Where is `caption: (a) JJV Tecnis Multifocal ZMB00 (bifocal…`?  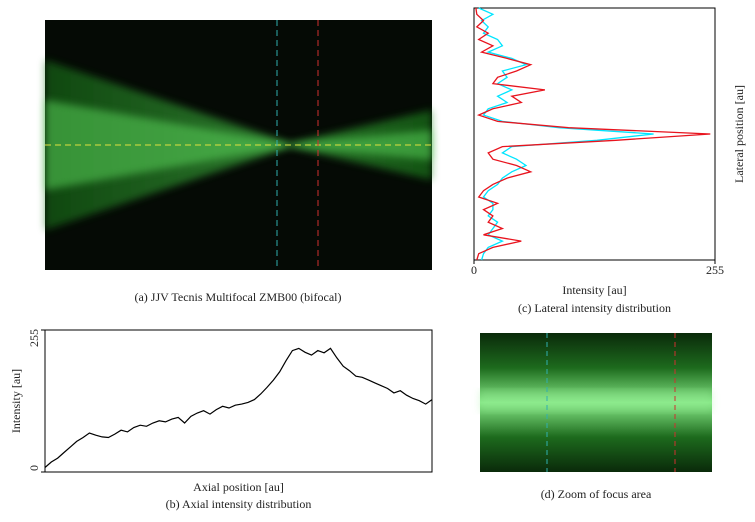 caption: (a) JJV Tecnis Multifocal ZMB00 (bifocal… is located at coordinates (237, 297).